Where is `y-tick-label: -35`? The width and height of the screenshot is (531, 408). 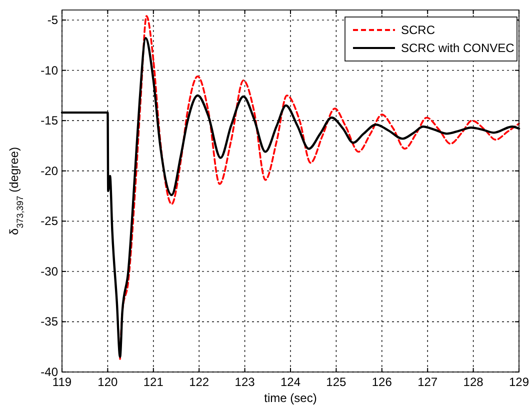
y-tick-label: -35 is located at coordinates (49, 321).